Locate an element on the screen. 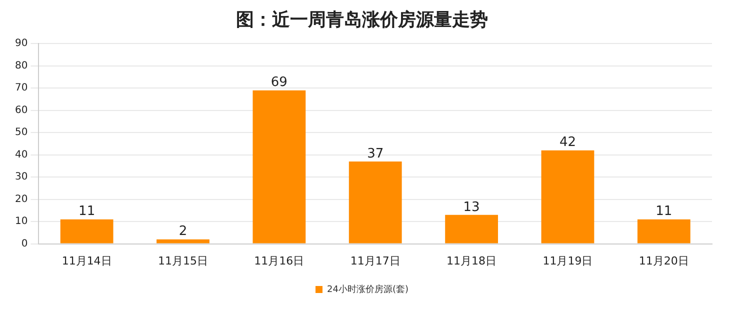 The width and height of the screenshot is (740, 312). x-tick-label: 11月19日 is located at coordinates (567, 261).